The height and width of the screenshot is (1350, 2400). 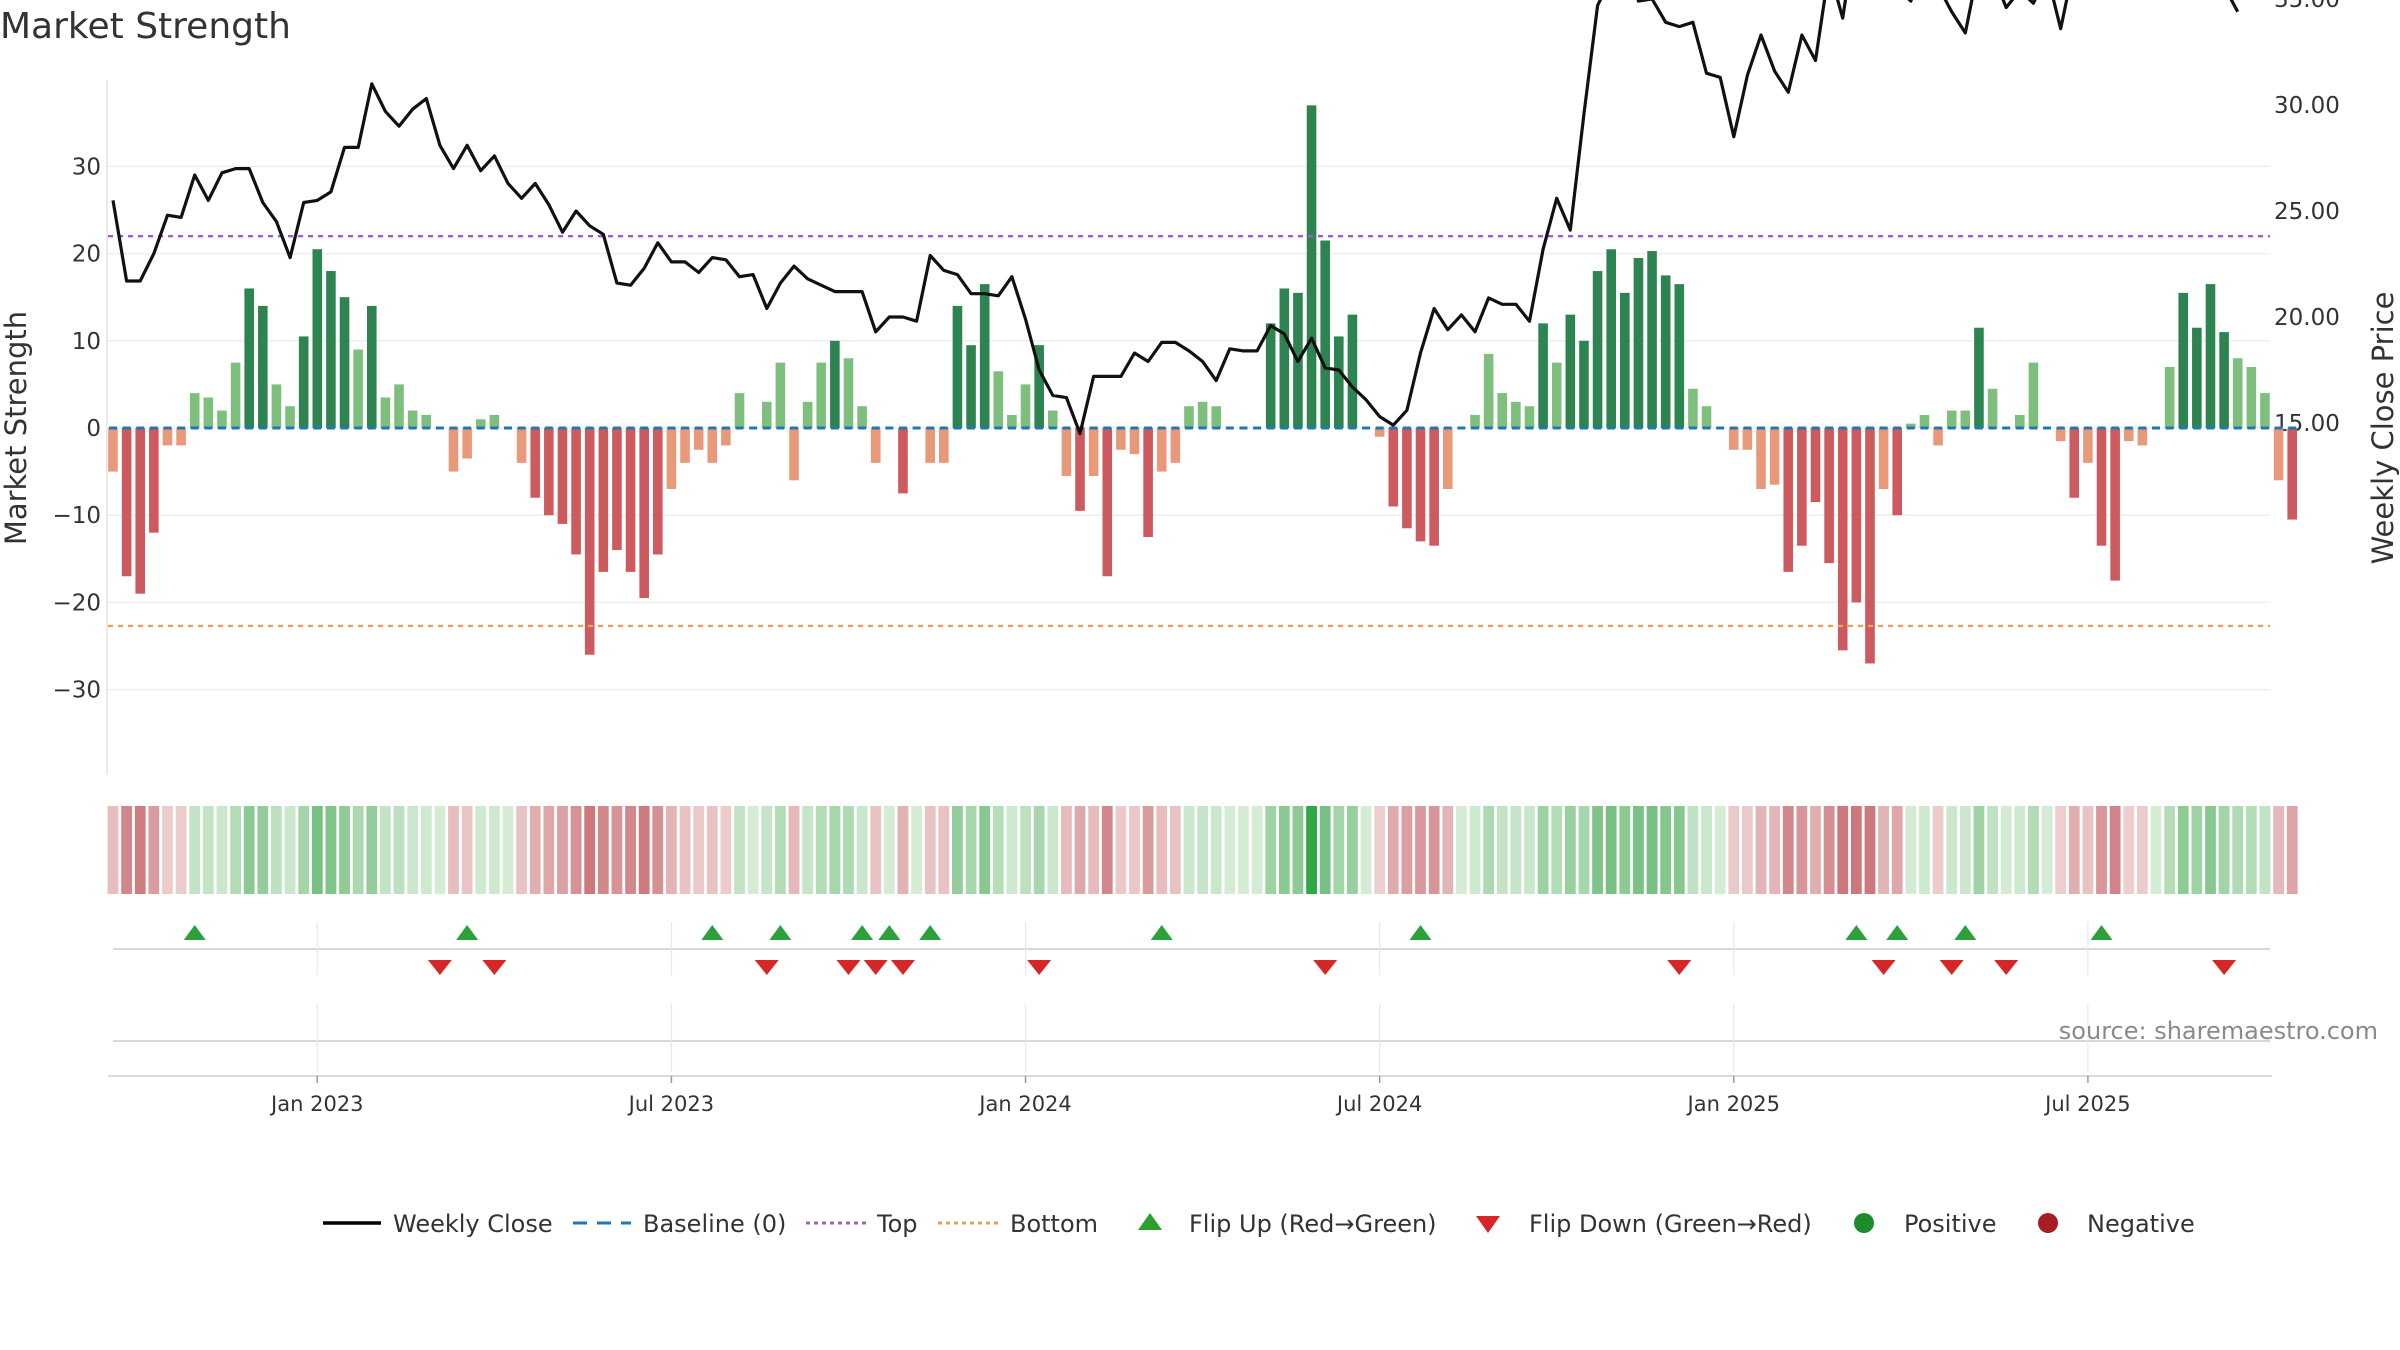 What do you see at coordinates (2141, 1224) in the screenshot?
I see `legend-label: Negative` at bounding box center [2141, 1224].